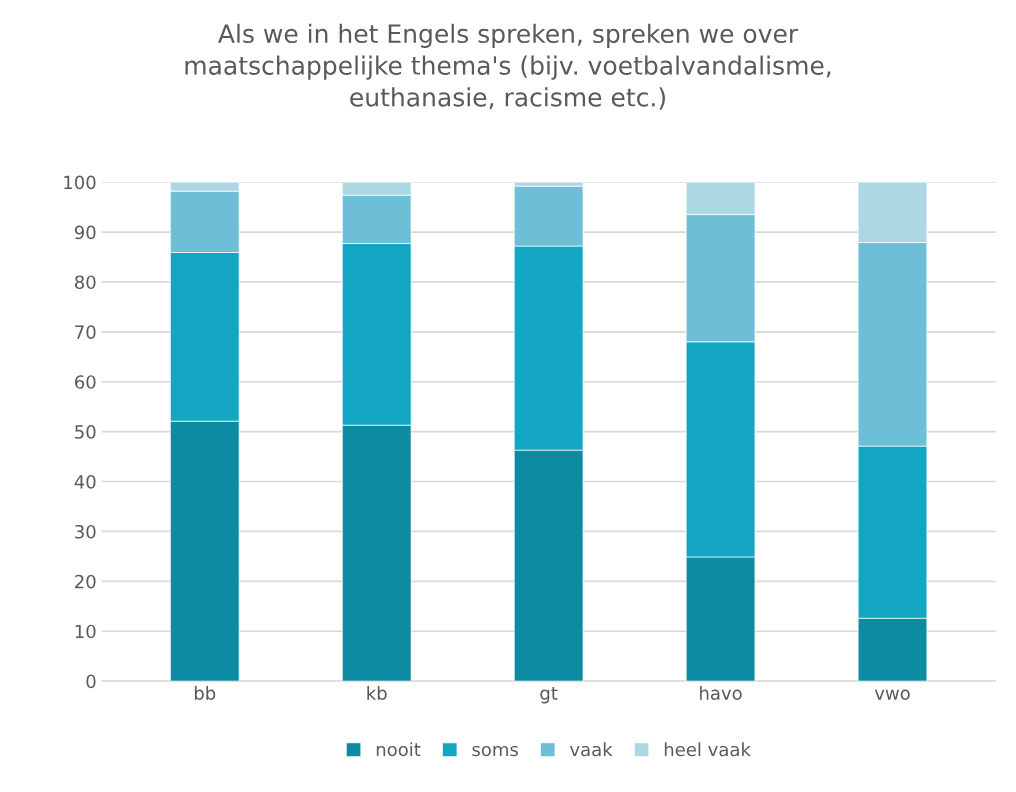 The width and height of the screenshot is (1016, 792). Describe the element at coordinates (85, 232) in the screenshot. I see `y-tick-label: 90` at that location.